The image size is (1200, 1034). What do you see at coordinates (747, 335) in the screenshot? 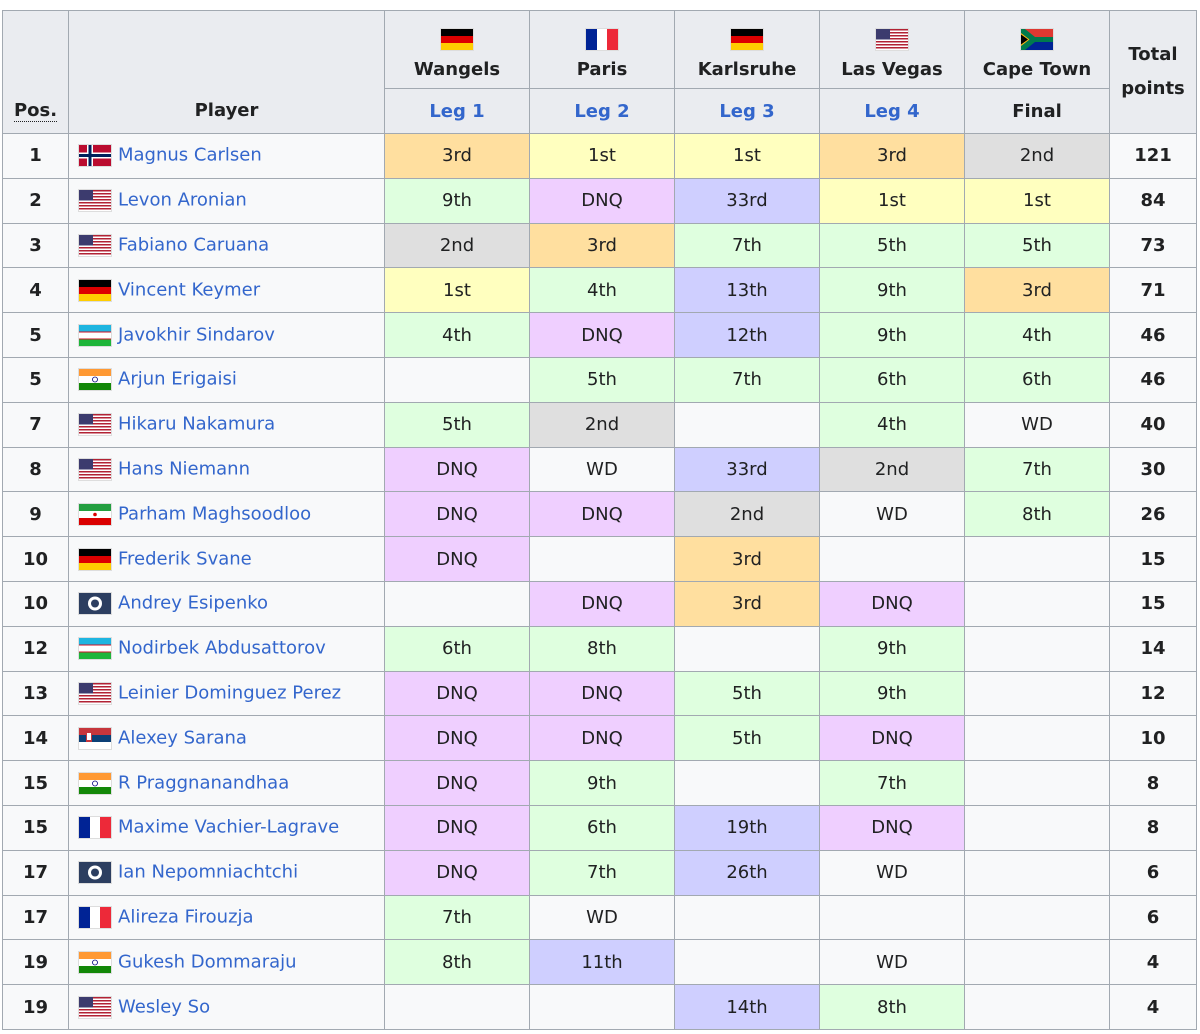
I see `result: 12th` at bounding box center [747, 335].